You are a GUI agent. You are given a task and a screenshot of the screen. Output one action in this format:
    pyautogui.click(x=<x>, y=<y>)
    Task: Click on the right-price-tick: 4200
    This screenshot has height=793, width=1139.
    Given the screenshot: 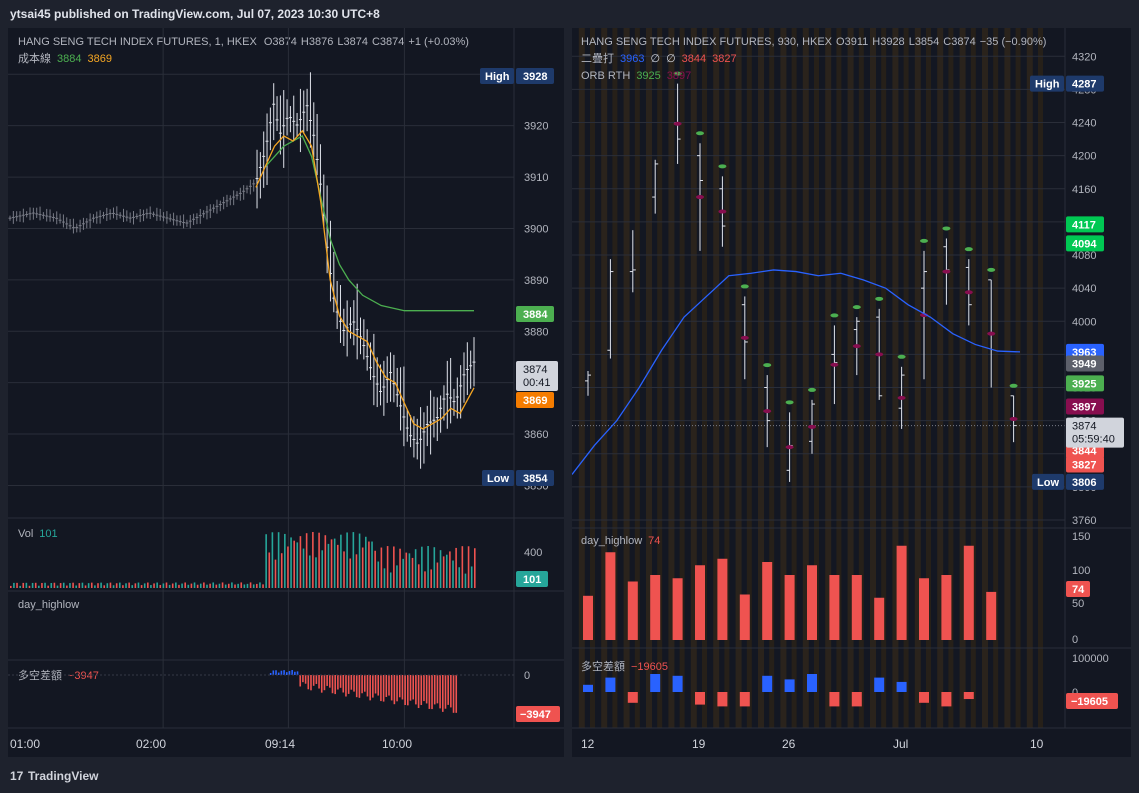 What is the action you would take?
    pyautogui.click(x=1084, y=157)
    